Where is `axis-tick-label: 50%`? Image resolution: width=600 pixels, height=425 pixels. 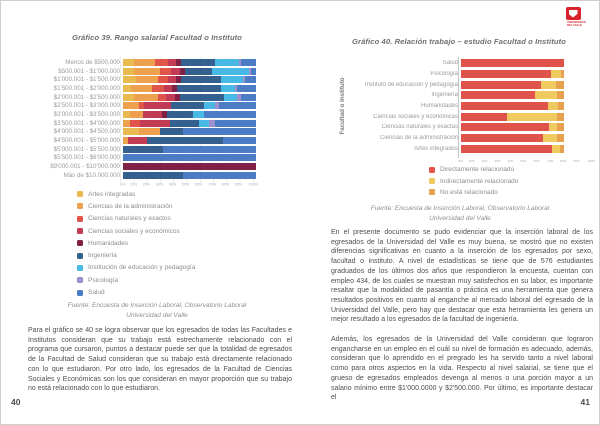
axis-tick-label: 50% is located at coordinates (524, 161).